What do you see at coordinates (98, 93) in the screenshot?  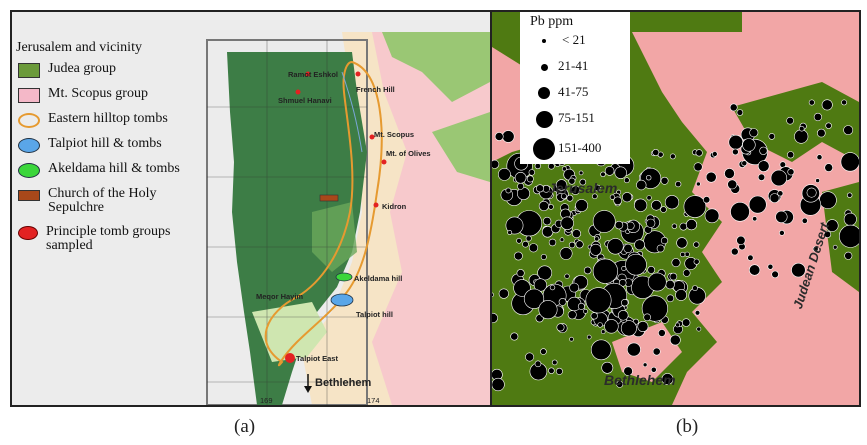 I see `panel-a-legend-label: Mt. Scopus group` at bounding box center [98, 93].